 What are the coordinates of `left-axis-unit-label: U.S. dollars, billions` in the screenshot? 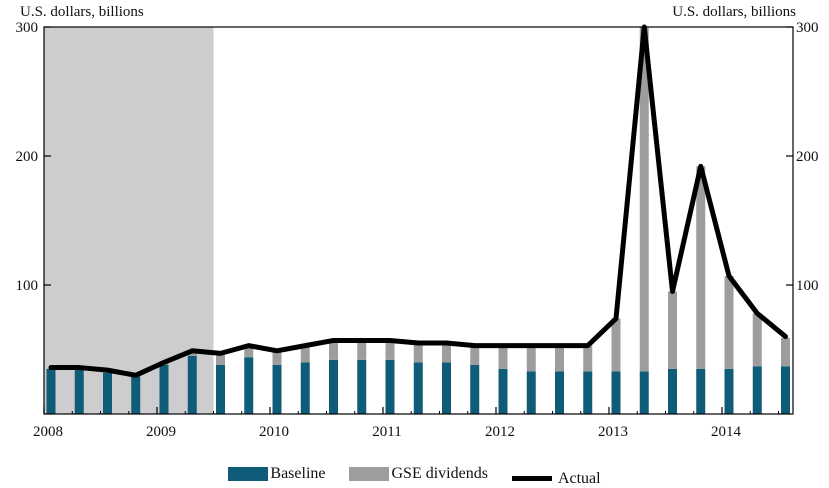 It's located at (82, 12).